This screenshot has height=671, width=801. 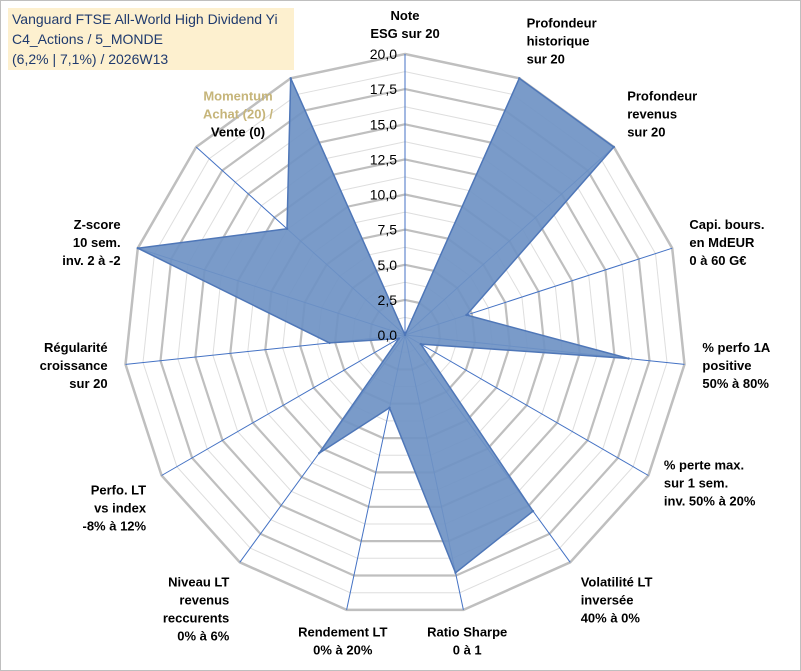 What do you see at coordinates (388, 230) in the screenshot?
I see `tick-label: 7,5` at bounding box center [388, 230].